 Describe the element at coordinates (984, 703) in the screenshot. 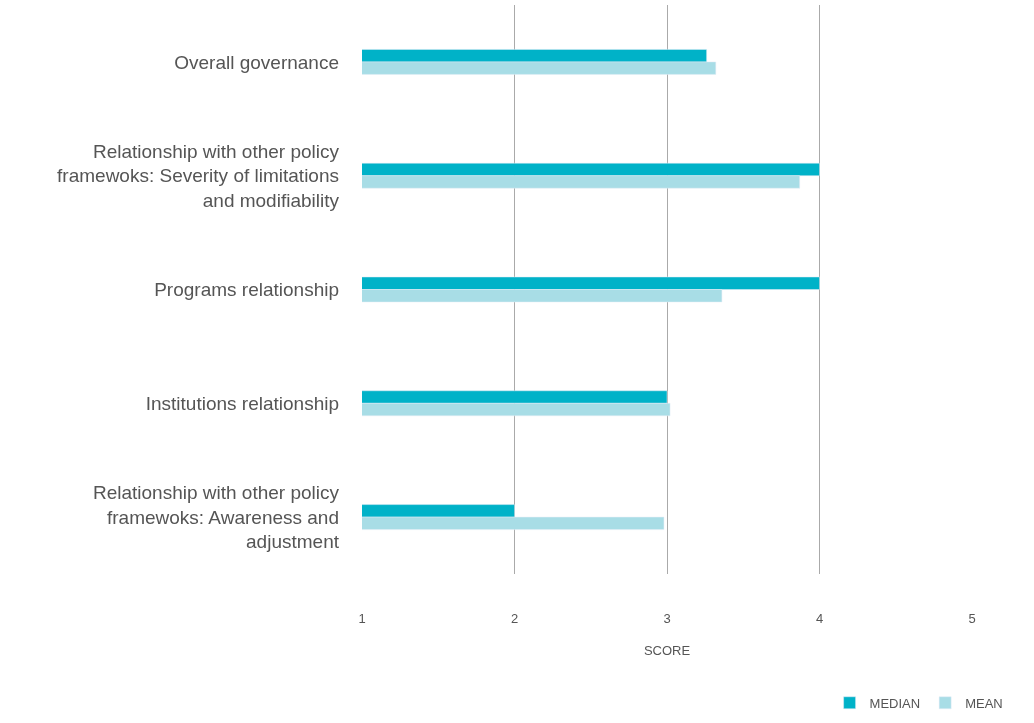

I see `legend-label: MEAN` at that location.